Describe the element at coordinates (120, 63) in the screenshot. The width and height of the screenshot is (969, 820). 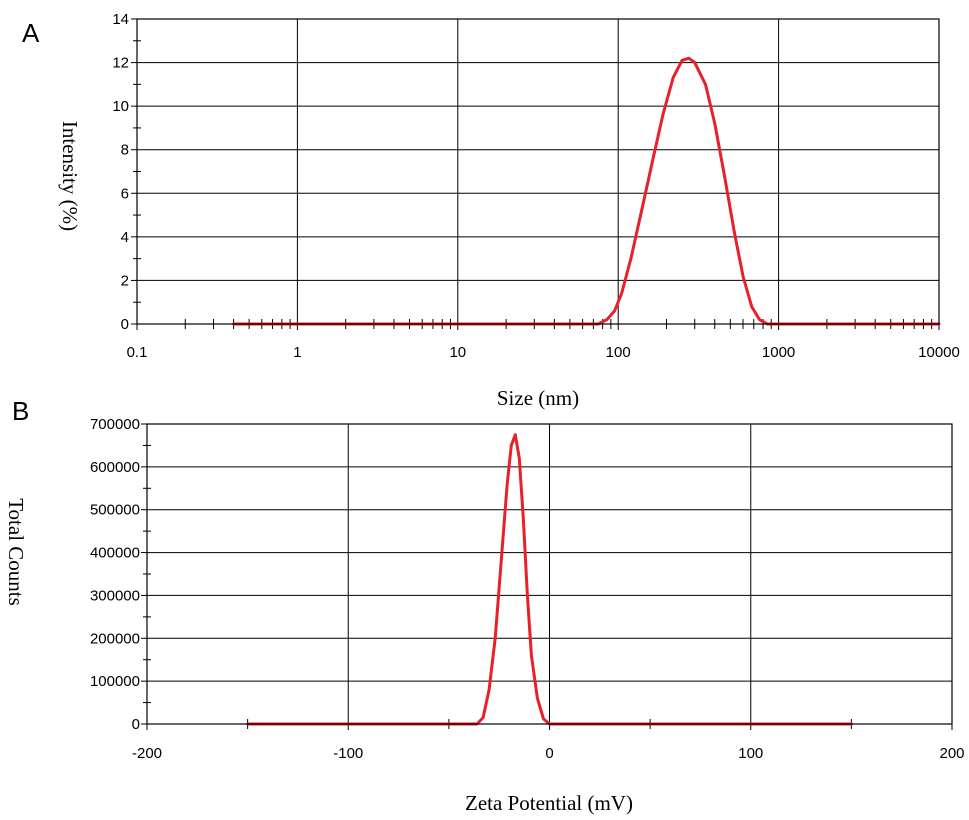
I see `panel-a-y-tick-label: 12` at that location.